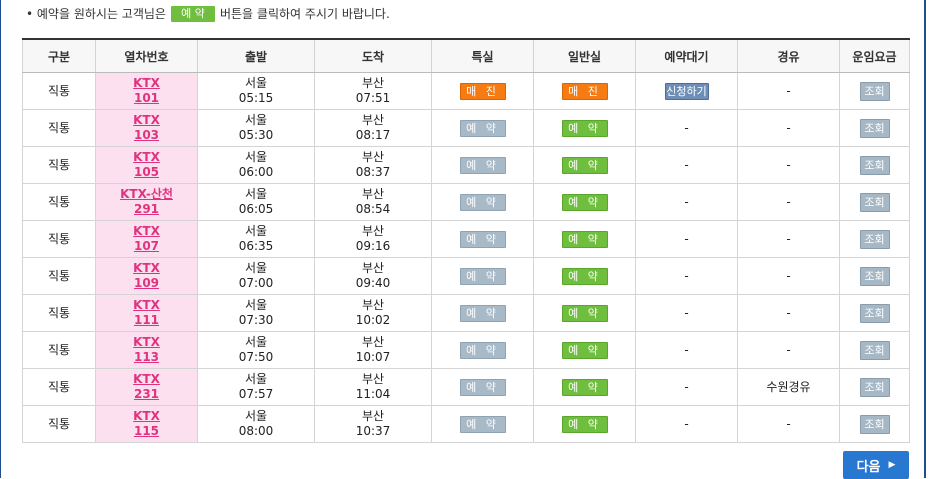 The image size is (931, 479). What do you see at coordinates (466, 313) in the screenshot?
I see `table-row: 직통 KTX 111 서울 07:30 부산 10:02 예 약 예 약 - - 조회` at bounding box center [466, 313].